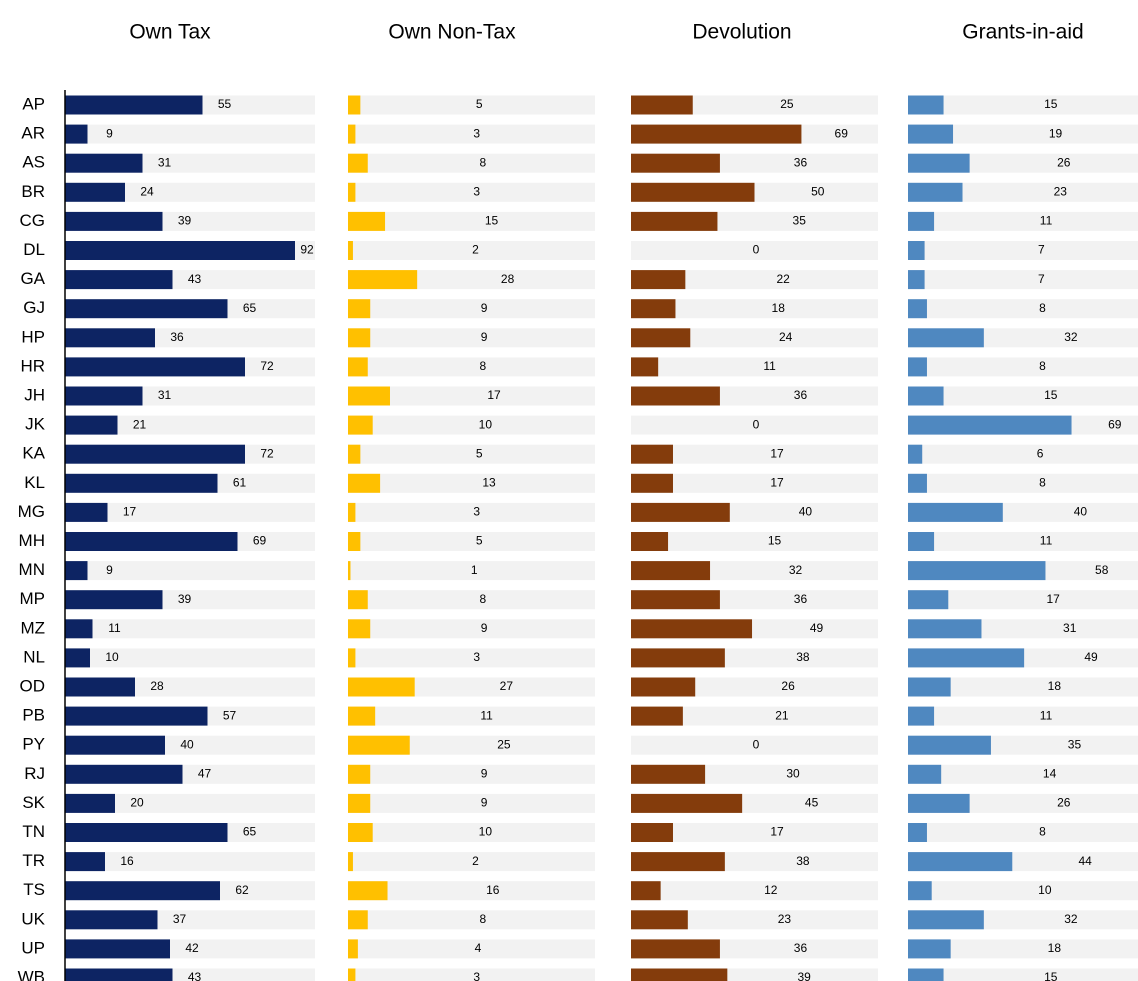 This screenshot has height=981, width=1138. I want to click on value-label: 58, so click(1102, 570).